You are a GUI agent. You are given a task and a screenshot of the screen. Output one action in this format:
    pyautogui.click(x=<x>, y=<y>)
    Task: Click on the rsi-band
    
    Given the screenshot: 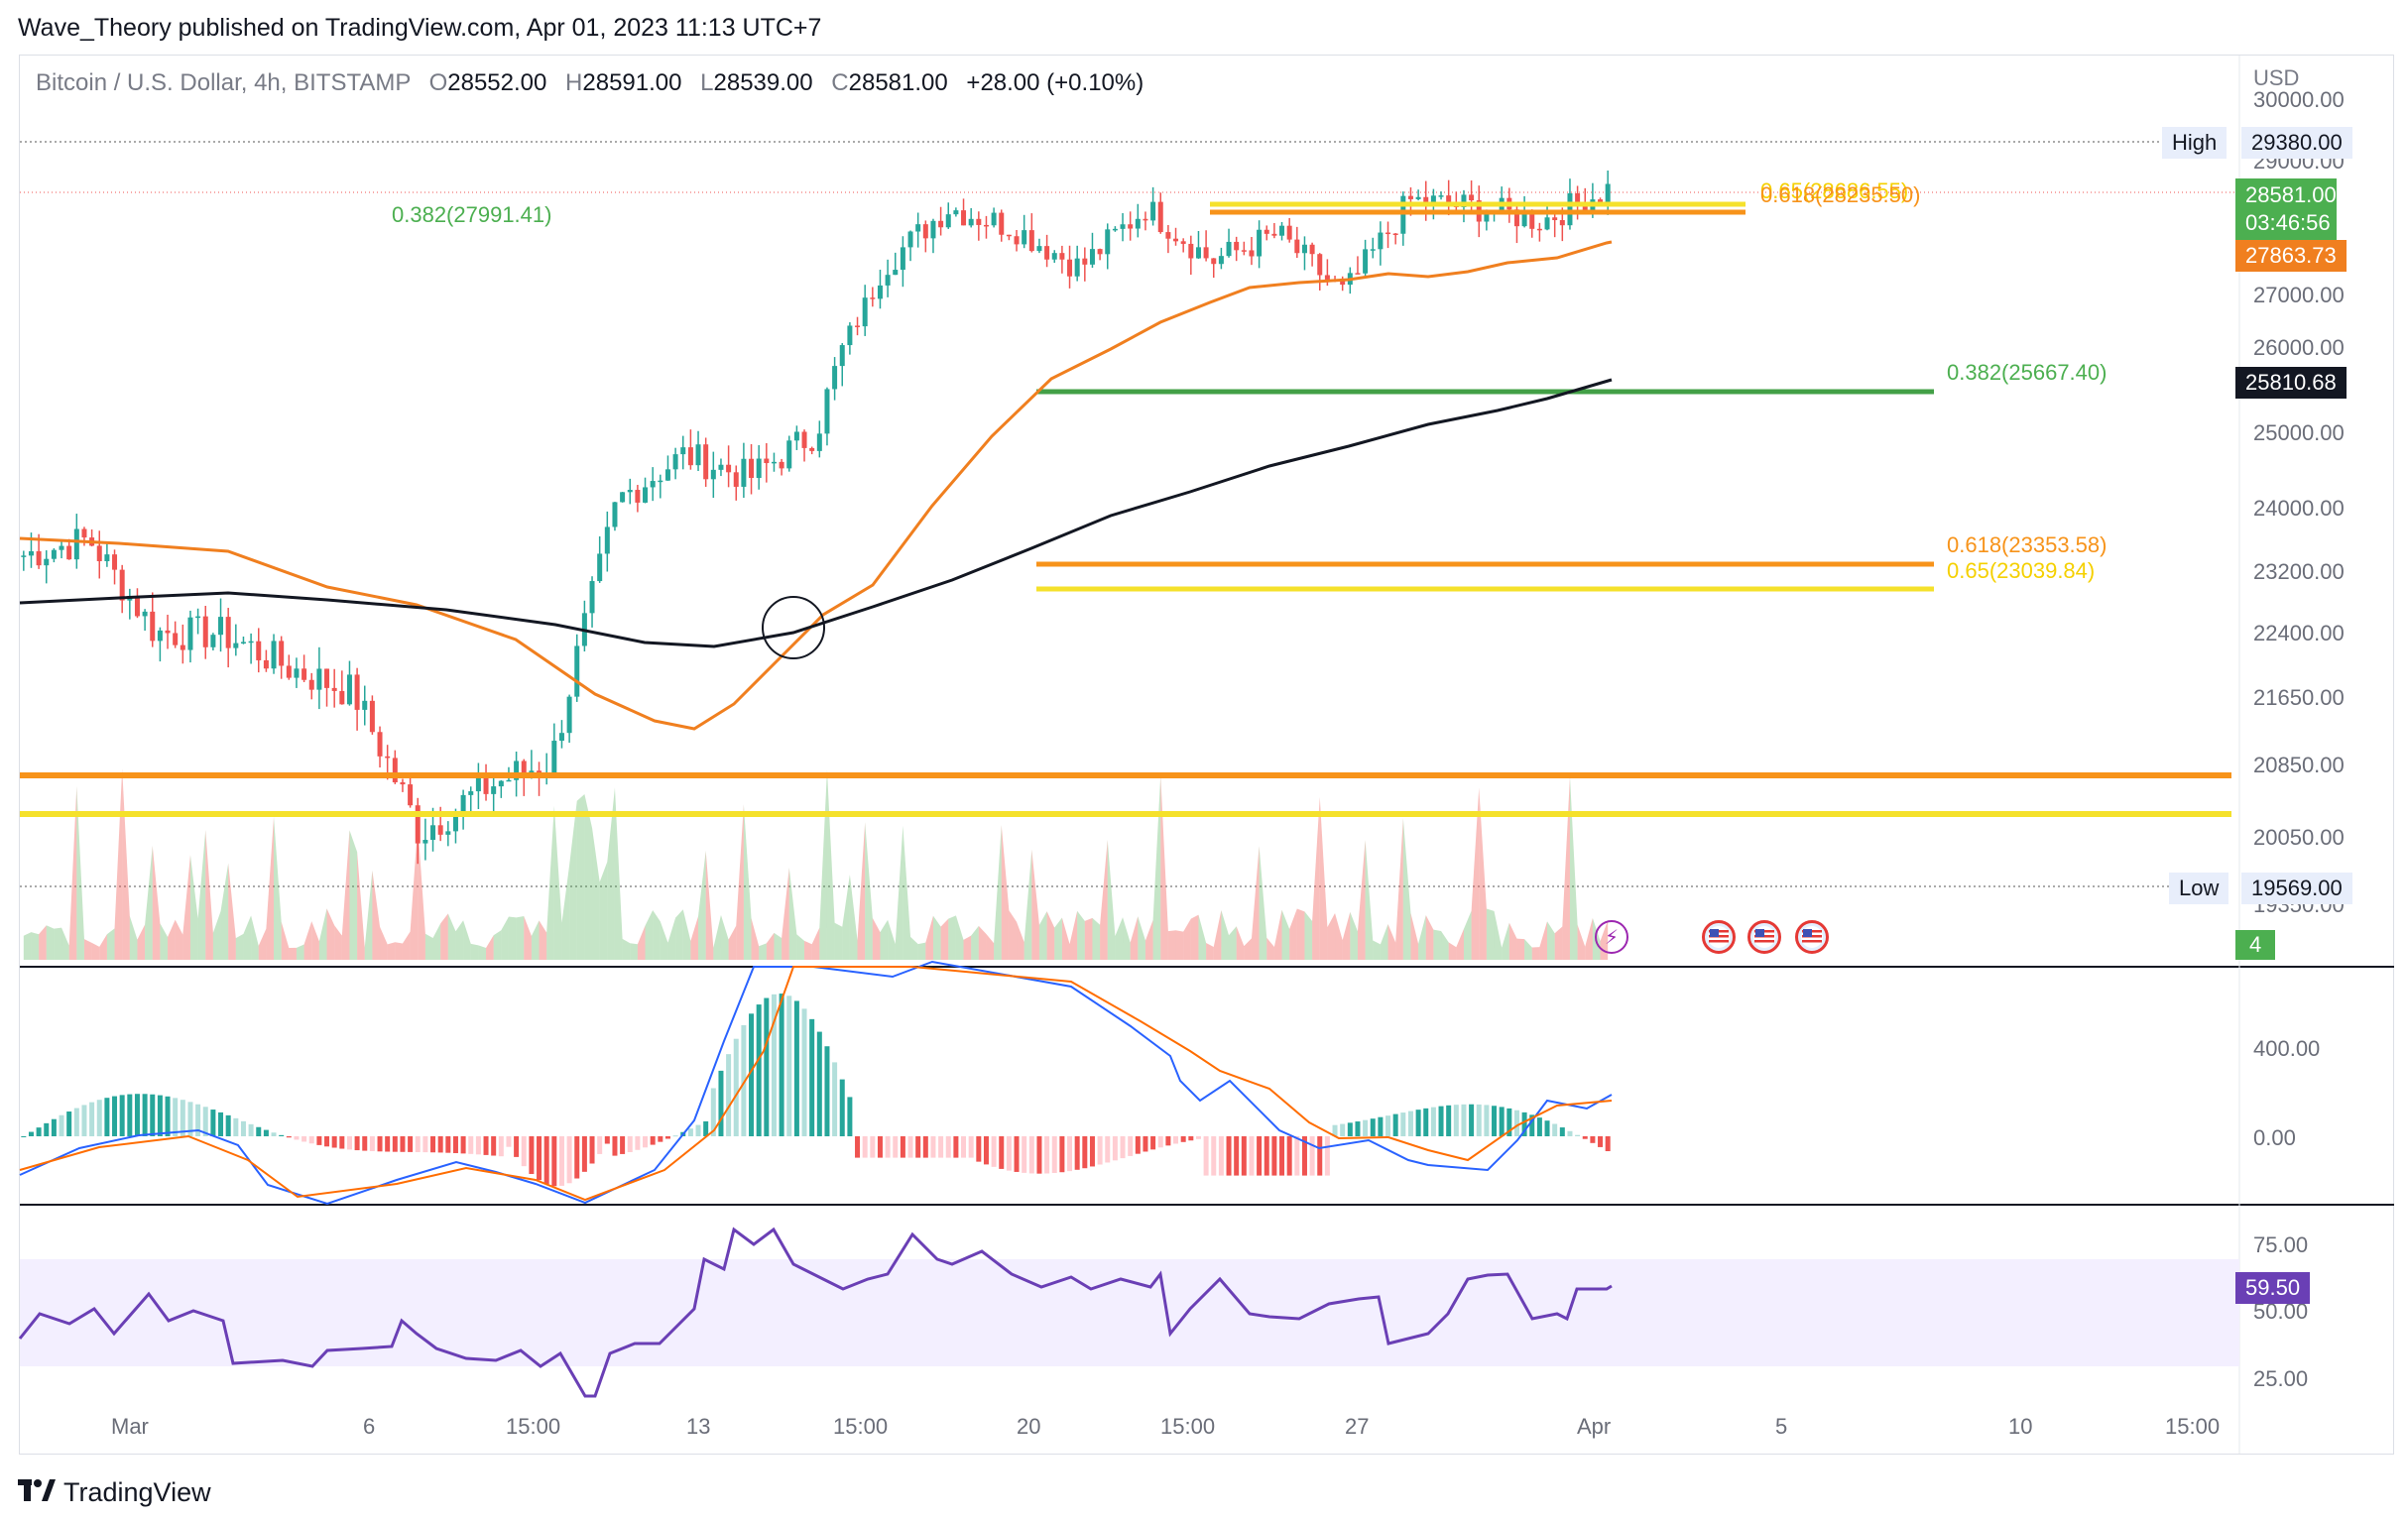 What is the action you would take?
    pyautogui.click(x=1130, y=1312)
    